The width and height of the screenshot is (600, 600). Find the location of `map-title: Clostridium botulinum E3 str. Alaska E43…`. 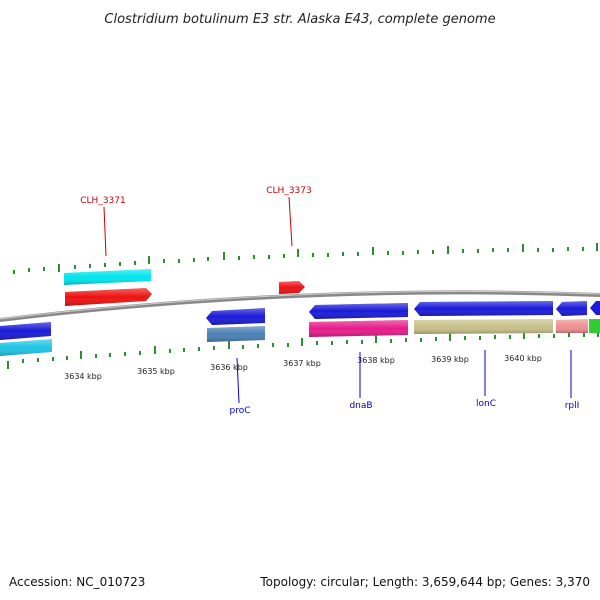

map-title: Clostridium botulinum E3 str. Alaska E43… is located at coordinates (299, 19).